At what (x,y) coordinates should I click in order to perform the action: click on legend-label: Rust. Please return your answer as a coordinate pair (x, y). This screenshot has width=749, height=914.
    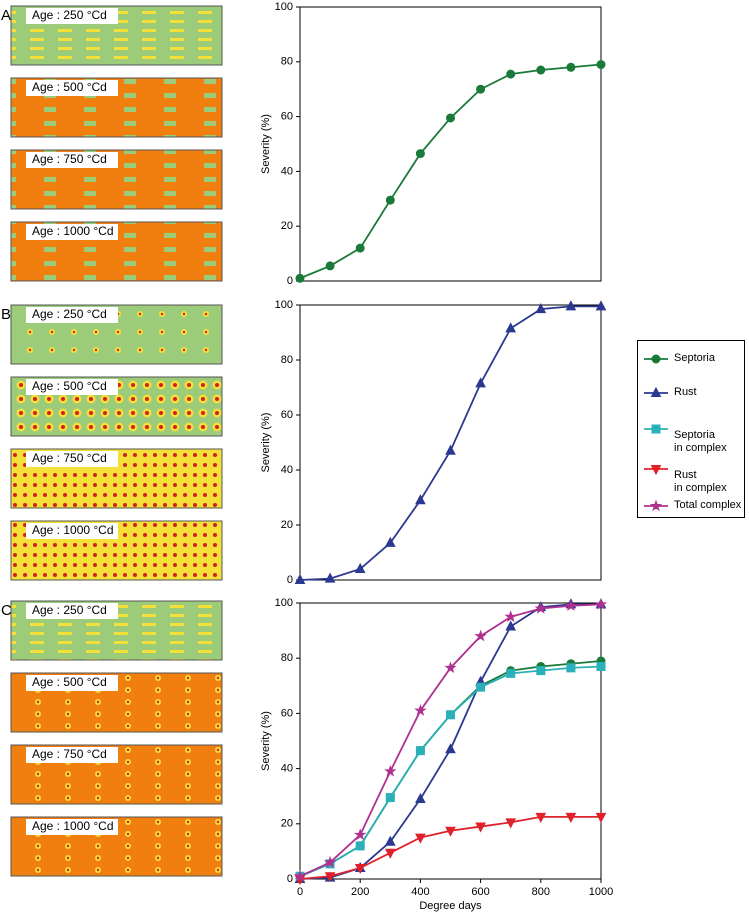
    Looking at the image, I should click on (685, 392).